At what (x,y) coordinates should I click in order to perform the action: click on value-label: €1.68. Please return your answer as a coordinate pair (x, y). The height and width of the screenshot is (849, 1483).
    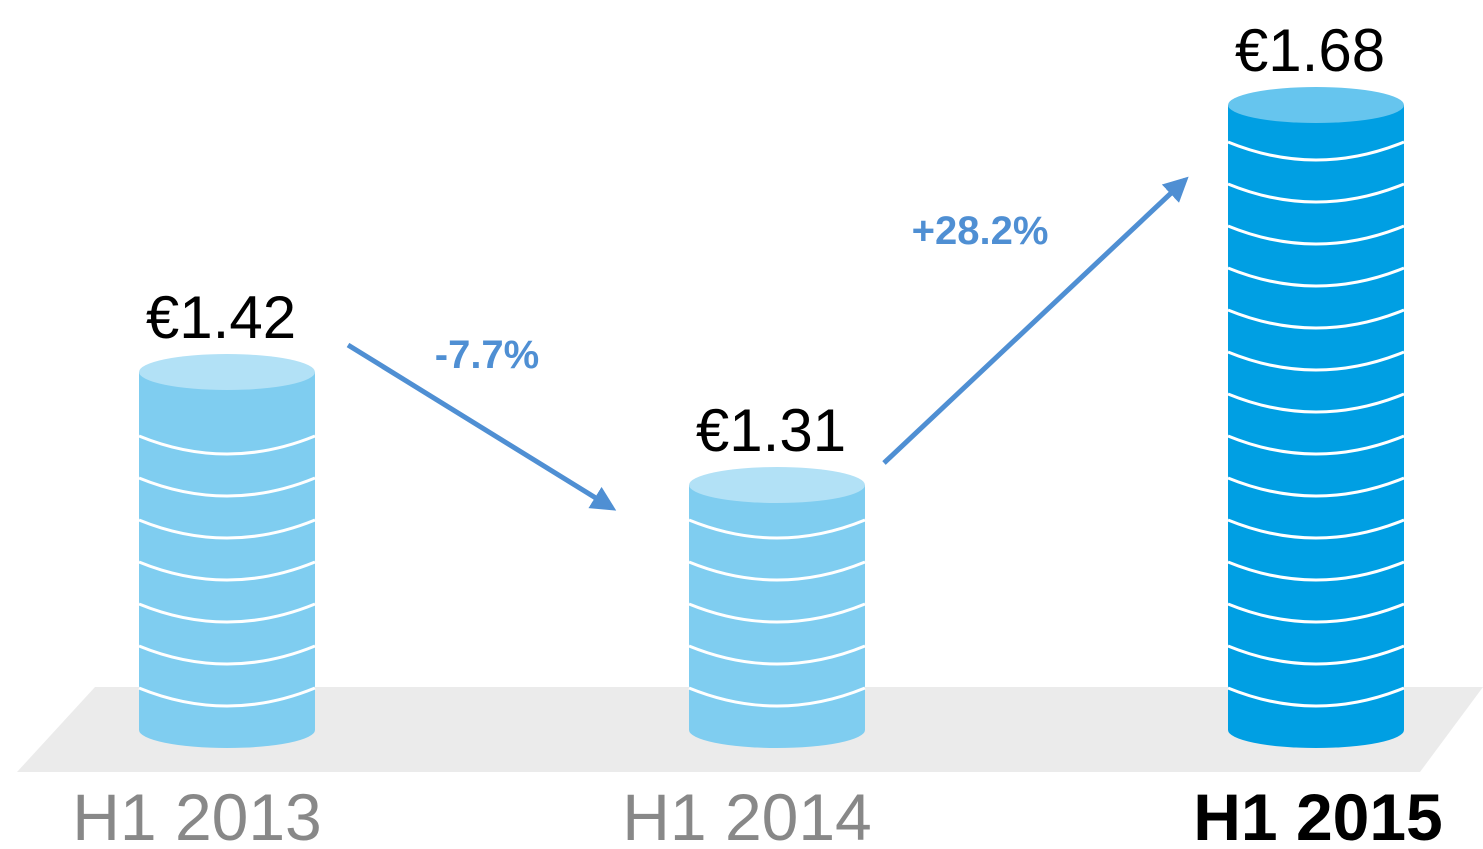
    Looking at the image, I should click on (1310, 50).